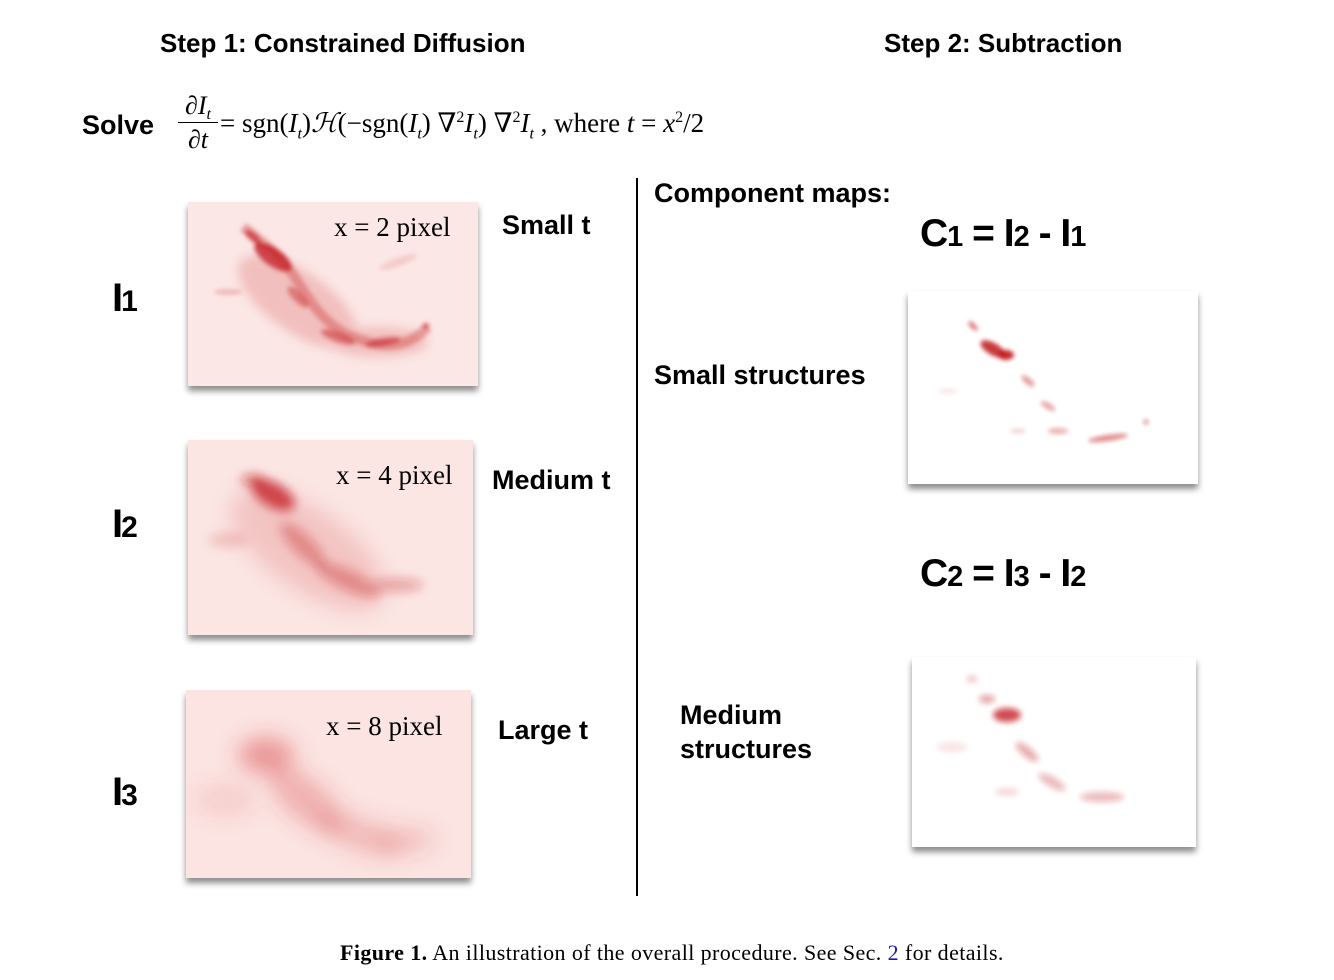 The width and height of the screenshot is (1334, 980). I want to click on row-label-i2: I2, so click(125, 524).